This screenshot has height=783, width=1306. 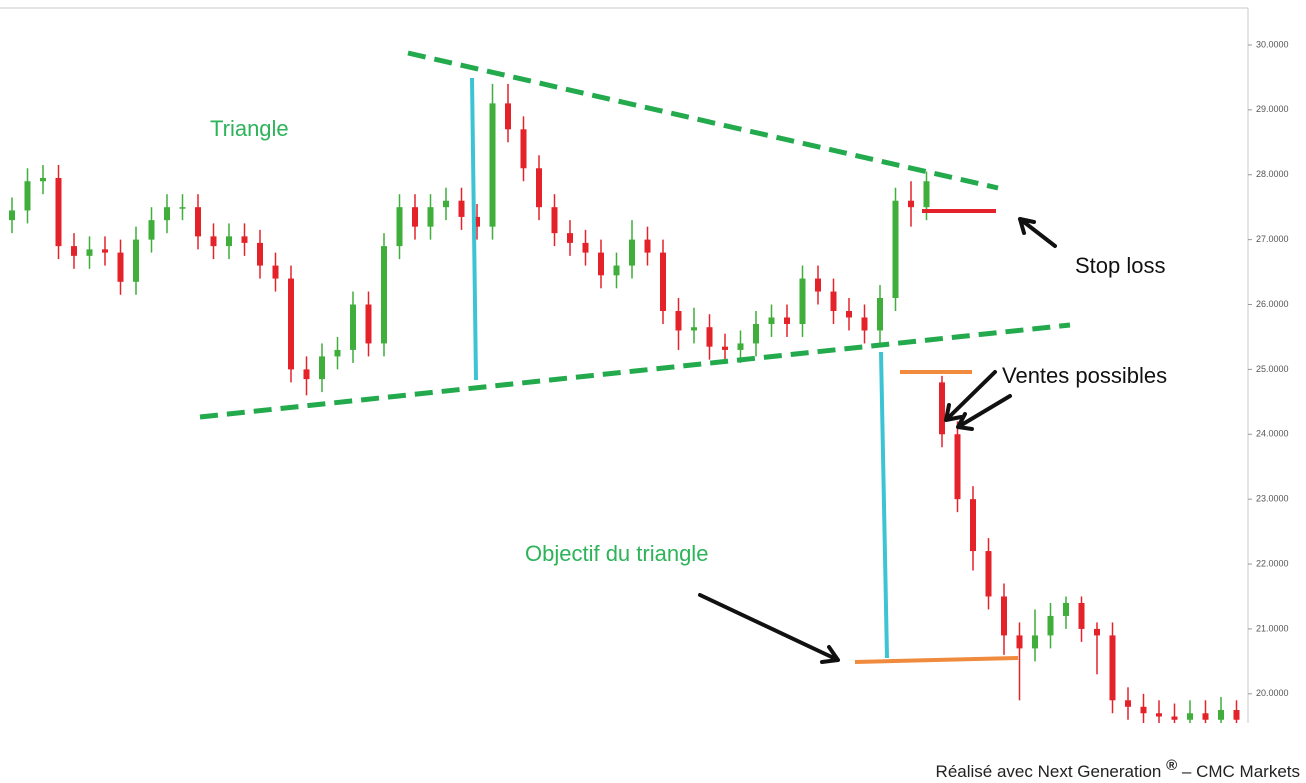 I want to click on y-tick-label: 25.0000, so click(x=1272, y=369).